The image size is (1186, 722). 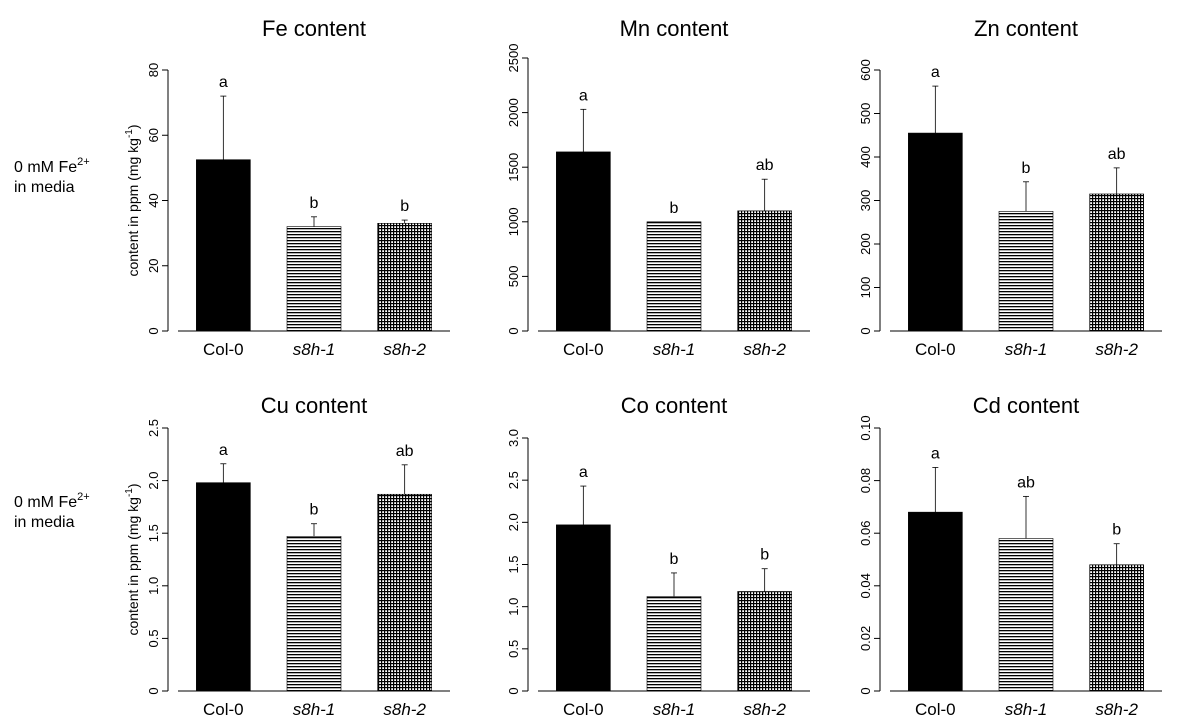 What do you see at coordinates (674, 405) in the screenshot?
I see `chart-title: Co content` at bounding box center [674, 405].